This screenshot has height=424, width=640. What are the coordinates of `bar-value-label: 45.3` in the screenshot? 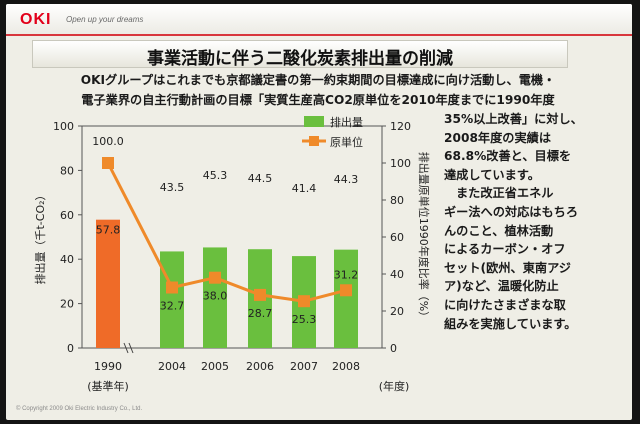 It's located at (215, 175).